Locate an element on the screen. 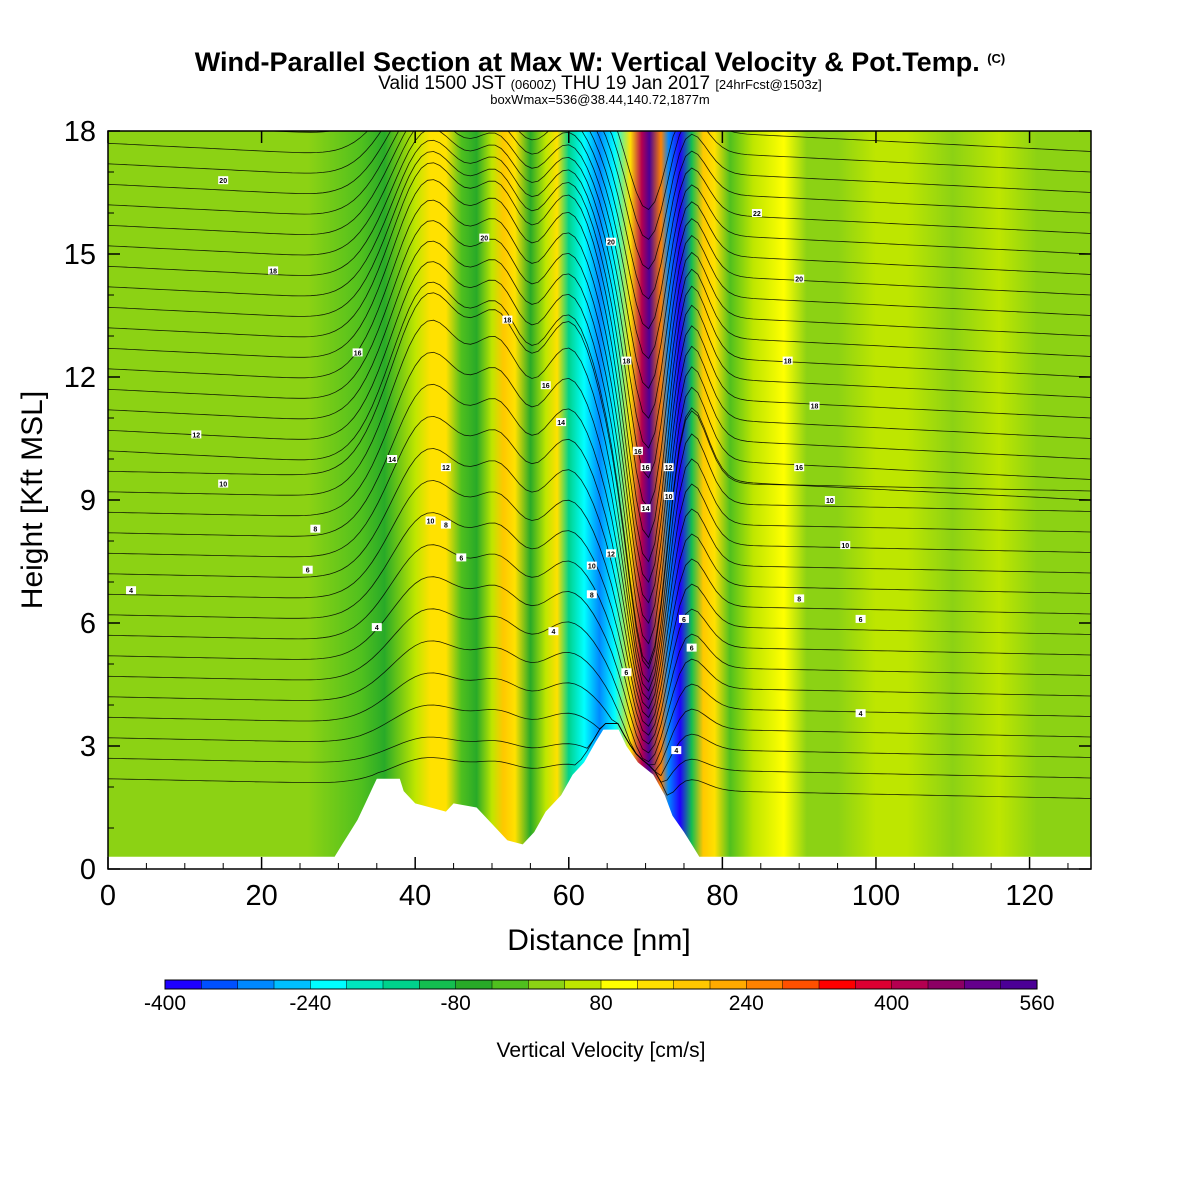 The image size is (1200, 1200). x-tick-label: 100 is located at coordinates (876, 896).